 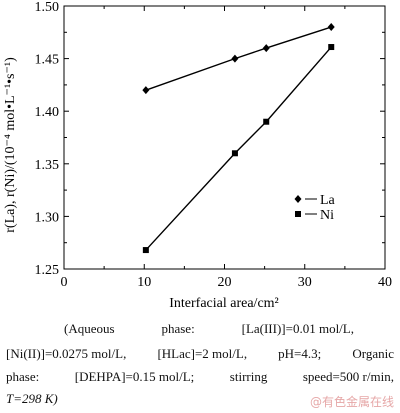 I want to click on watermark: @有色金属在线, so click(x=351, y=402).